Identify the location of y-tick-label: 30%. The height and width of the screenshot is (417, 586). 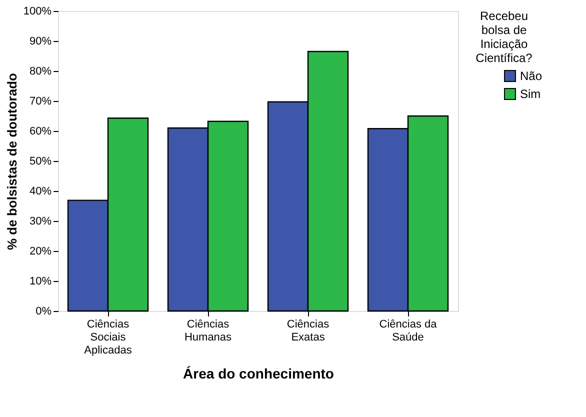
(40, 222).